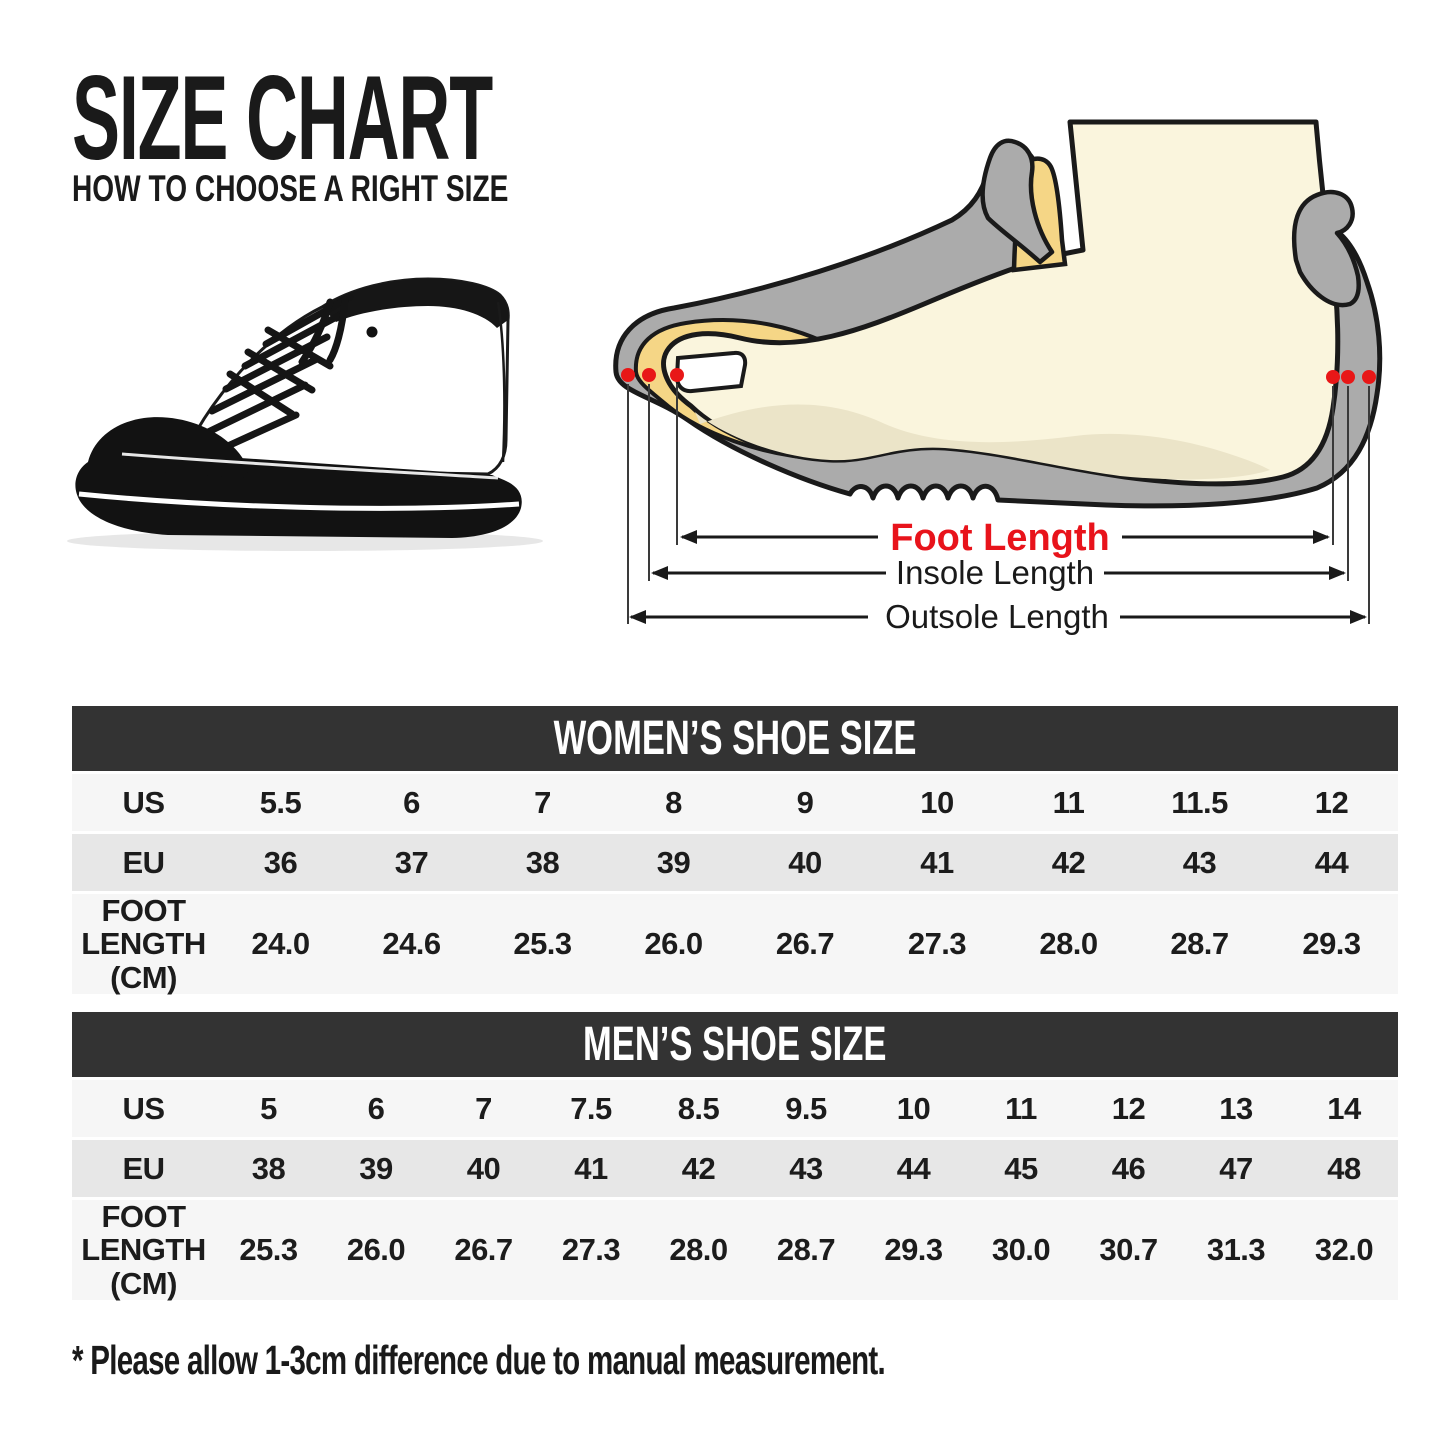  Describe the element at coordinates (501, 382) in the screenshot. I see `shoe-heel-seam` at that location.